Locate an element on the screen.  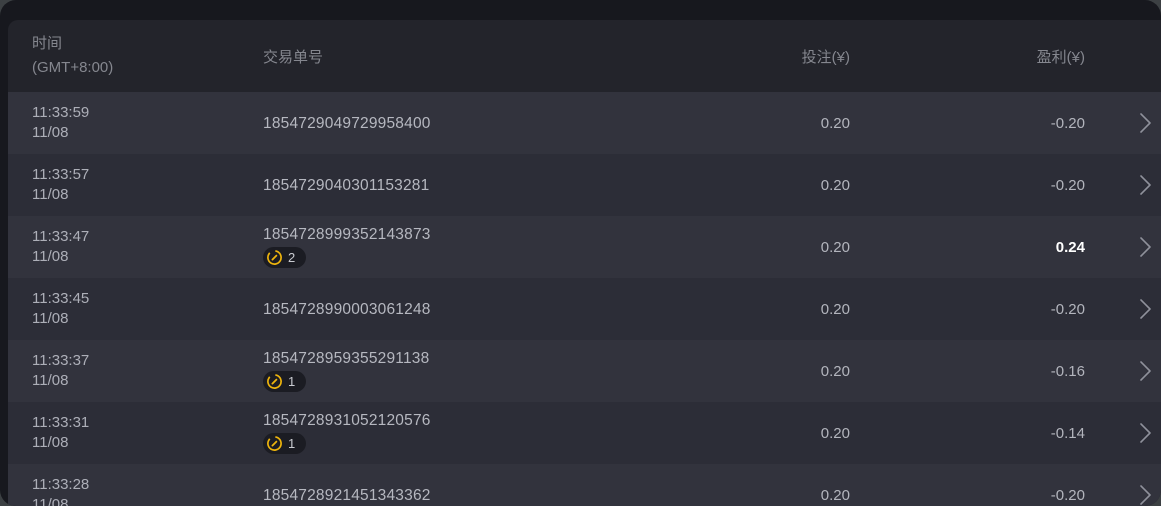
round-count-badge: 2 is located at coordinates (285, 257).